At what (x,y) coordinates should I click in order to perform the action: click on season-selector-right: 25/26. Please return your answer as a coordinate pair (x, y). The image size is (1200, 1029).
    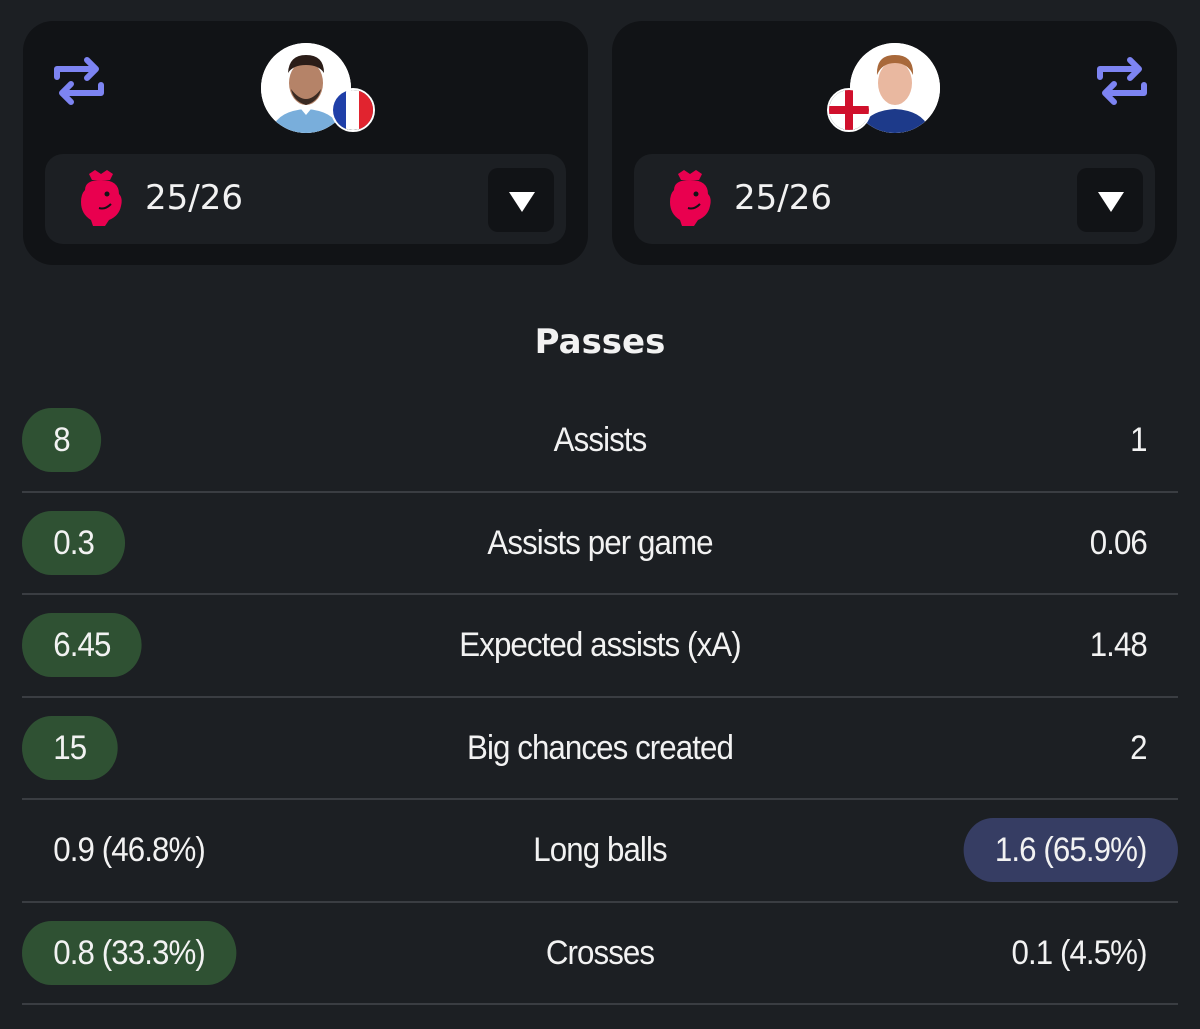
    Looking at the image, I should click on (894, 199).